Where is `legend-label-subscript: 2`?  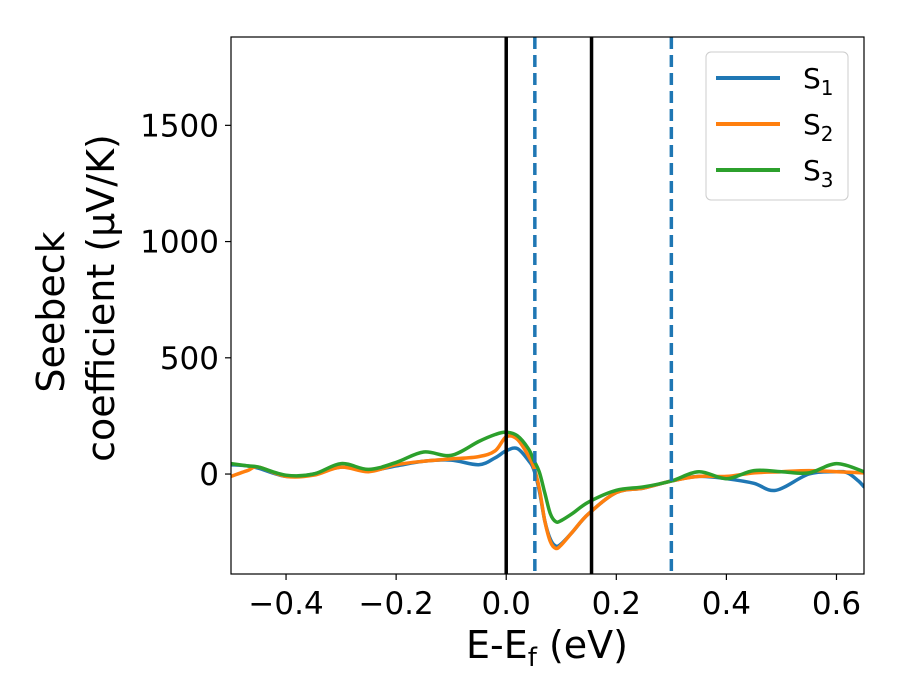
legend-label-subscript: 2 is located at coordinates (827, 134).